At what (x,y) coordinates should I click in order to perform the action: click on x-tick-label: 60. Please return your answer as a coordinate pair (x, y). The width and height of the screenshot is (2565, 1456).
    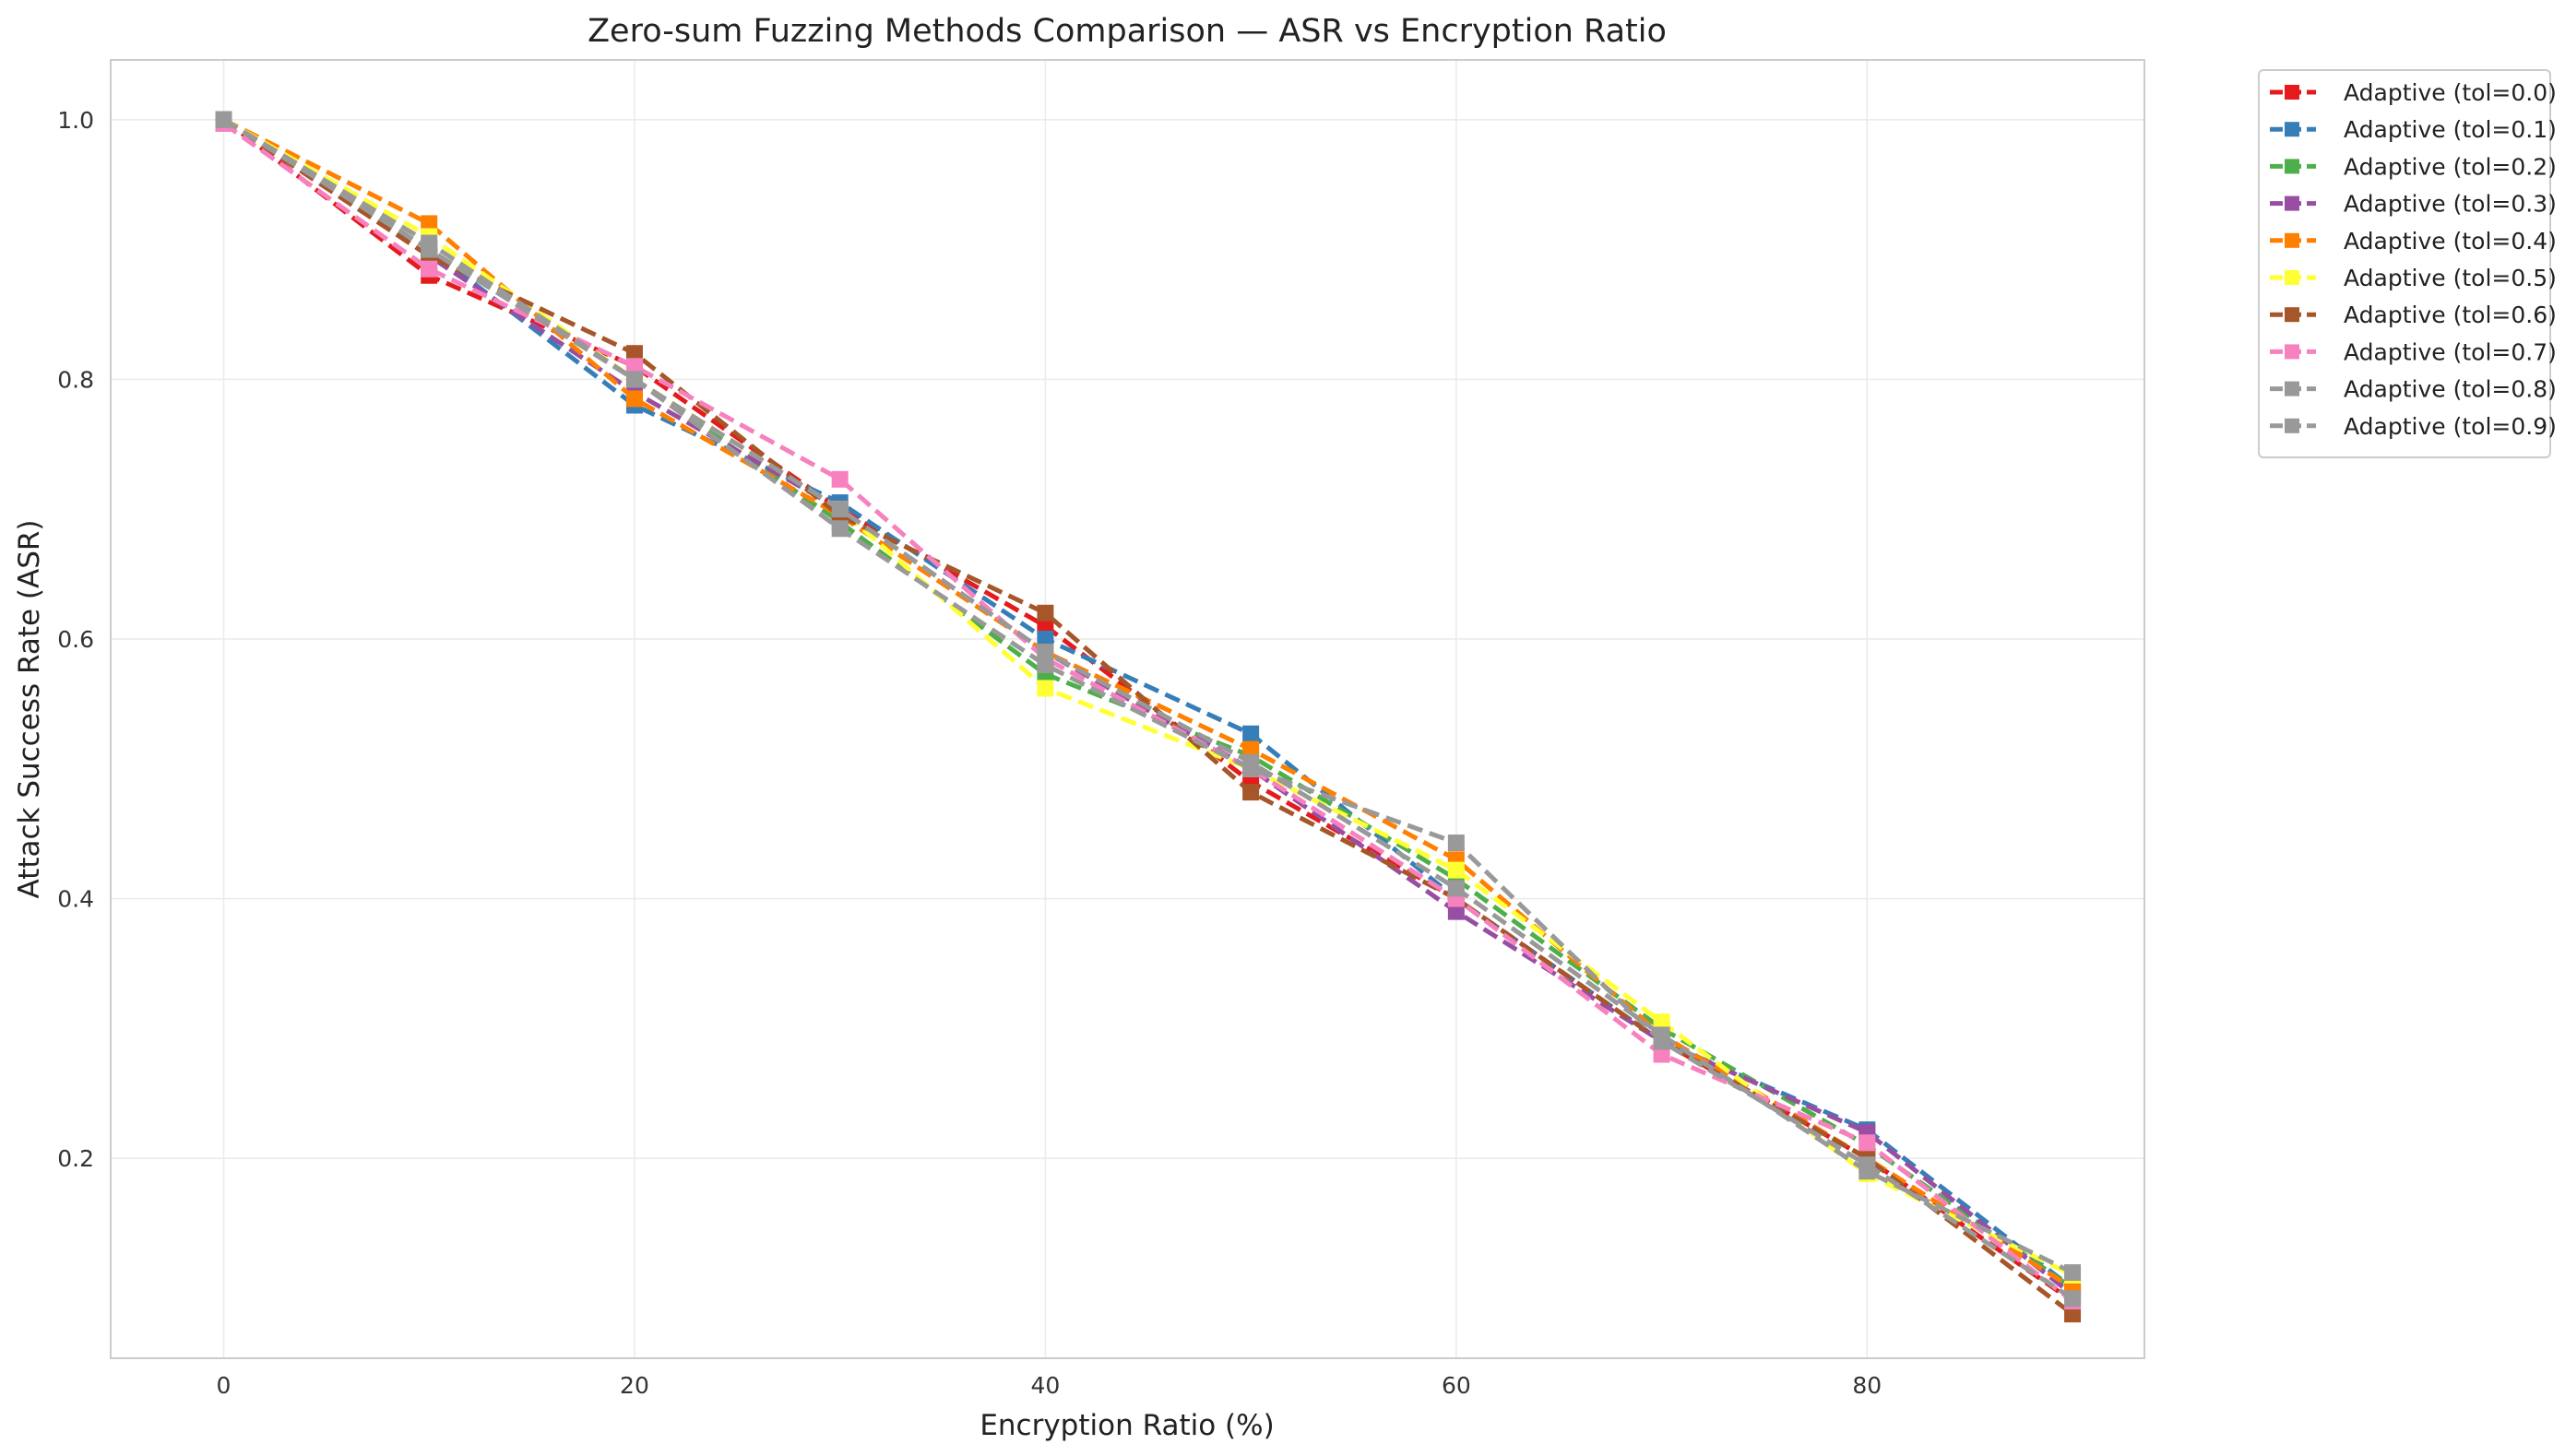
    Looking at the image, I should click on (1456, 1385).